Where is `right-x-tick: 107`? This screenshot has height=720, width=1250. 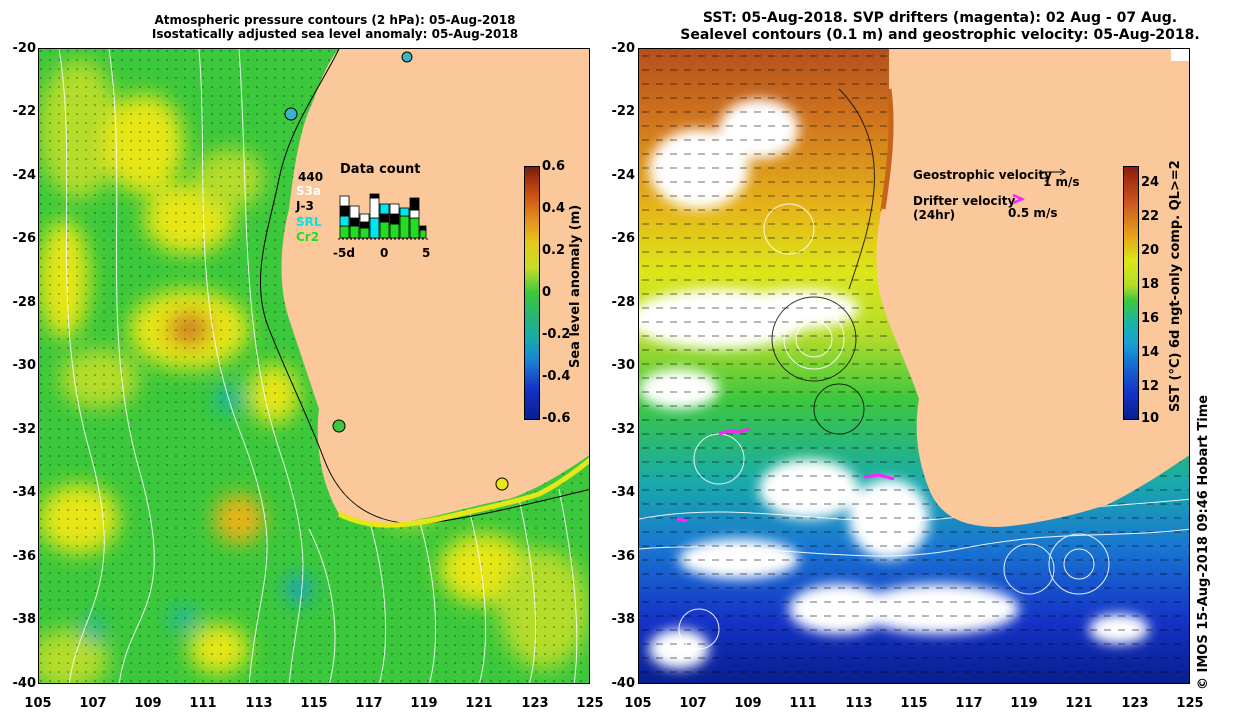 right-x-tick: 107 is located at coordinates (693, 703).